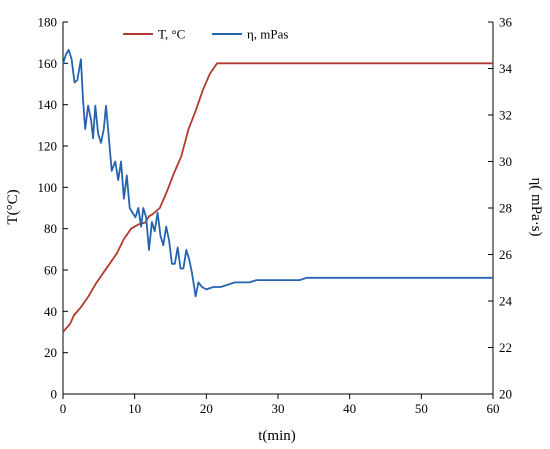 Image resolution: width=550 pixels, height=449 pixels. What do you see at coordinates (267, 34) in the screenshot?
I see `legend-label-1: η, mPas` at bounding box center [267, 34].